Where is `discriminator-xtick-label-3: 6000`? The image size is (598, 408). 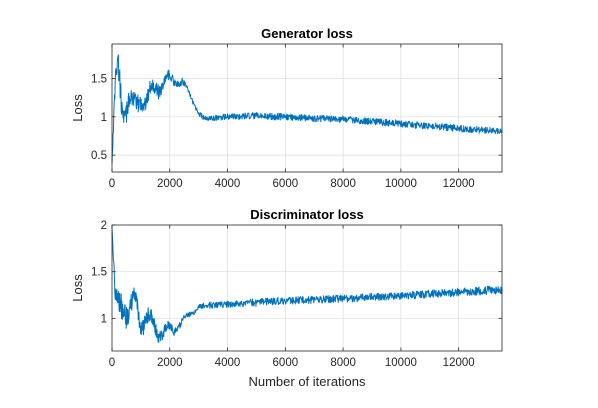 discriminator-xtick-label-3: 6000 is located at coordinates (286, 363).